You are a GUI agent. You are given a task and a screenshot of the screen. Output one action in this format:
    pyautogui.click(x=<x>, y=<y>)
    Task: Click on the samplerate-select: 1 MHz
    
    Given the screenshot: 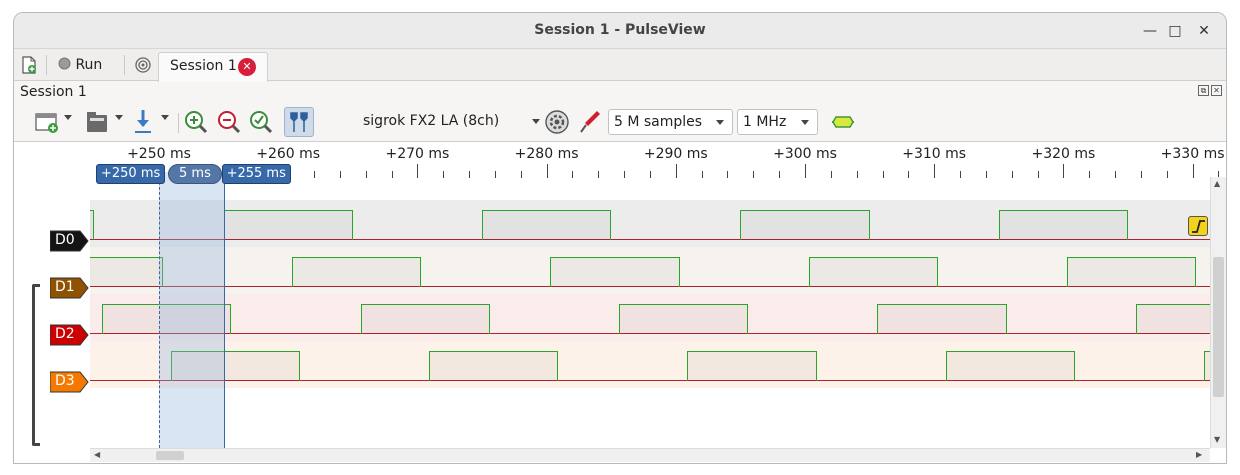 What is the action you would take?
    pyautogui.click(x=777, y=122)
    